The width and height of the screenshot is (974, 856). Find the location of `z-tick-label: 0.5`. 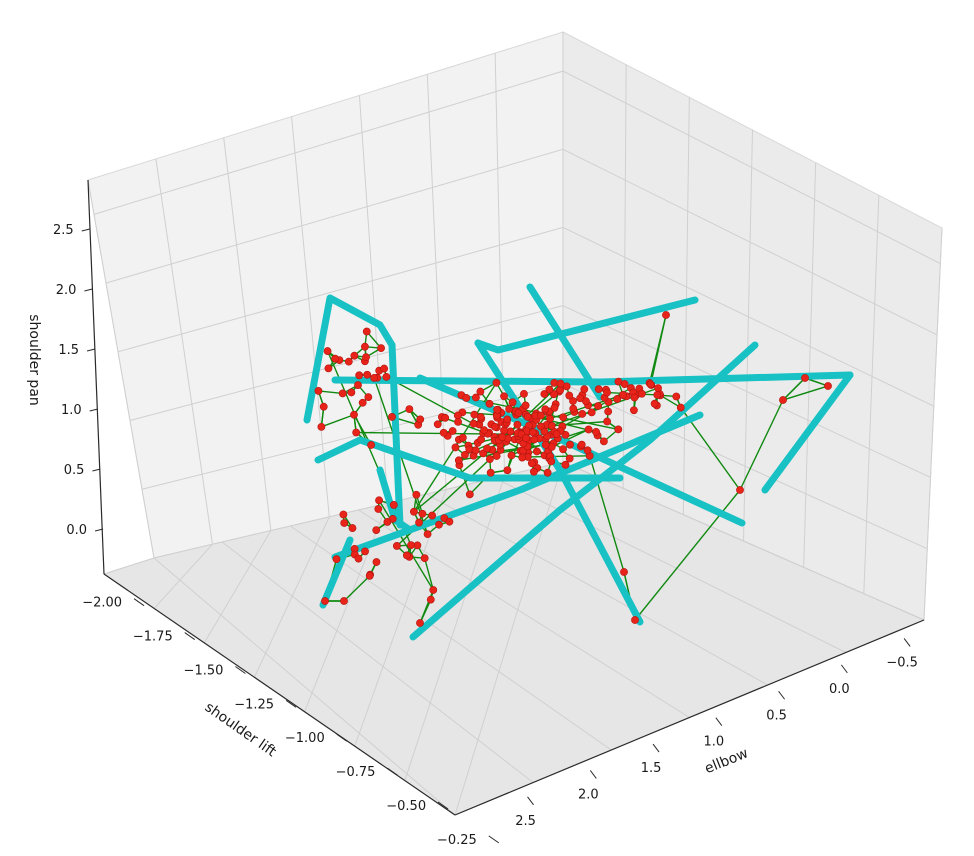

z-tick-label: 0.5 is located at coordinates (74, 470).